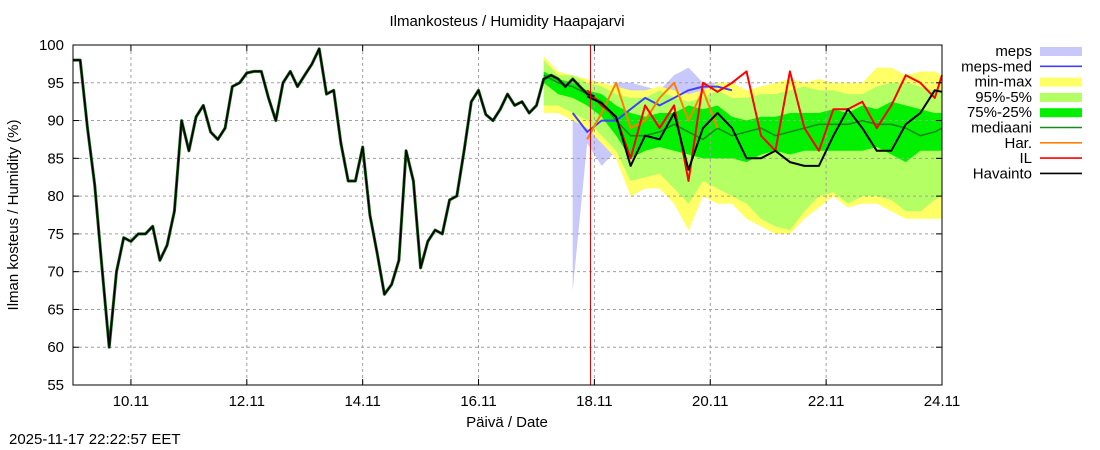 This screenshot has height=450, width=1100. Describe the element at coordinates (1003, 97) in the screenshot. I see `legend-label: 95%-5%` at that location.